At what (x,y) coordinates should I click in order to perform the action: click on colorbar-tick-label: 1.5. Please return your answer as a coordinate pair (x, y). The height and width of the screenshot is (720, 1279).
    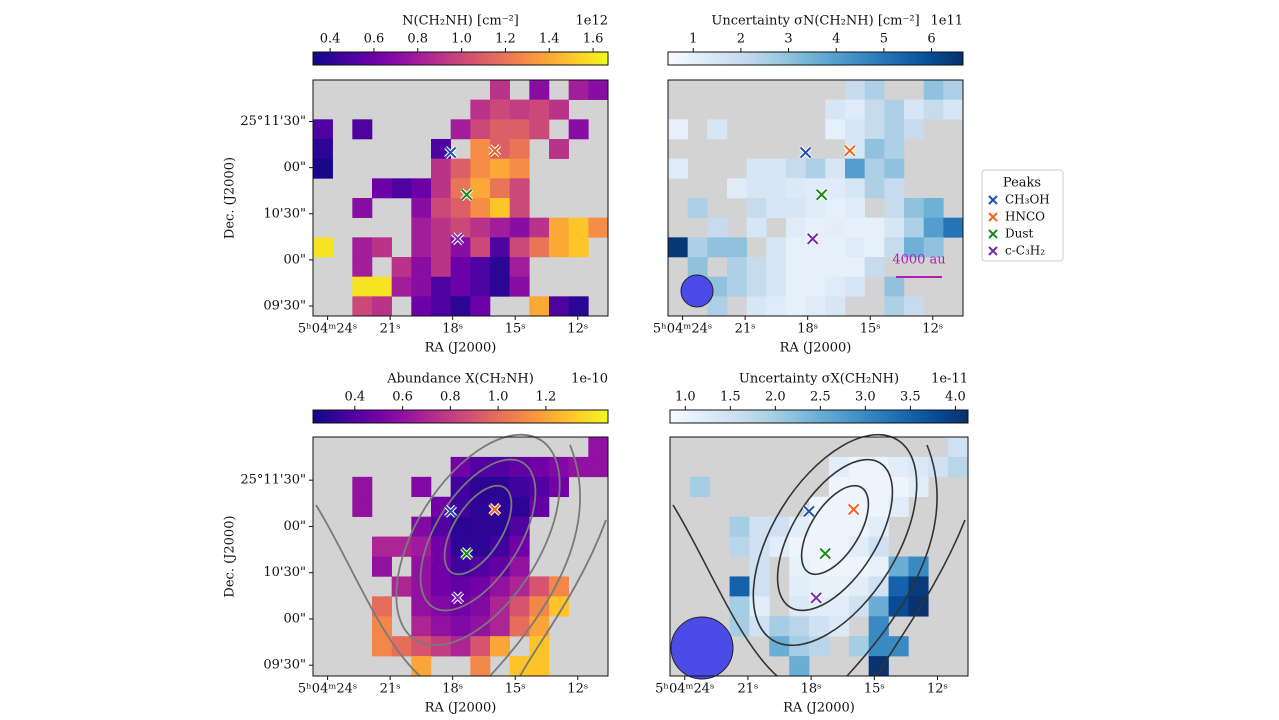
    Looking at the image, I should click on (730, 397).